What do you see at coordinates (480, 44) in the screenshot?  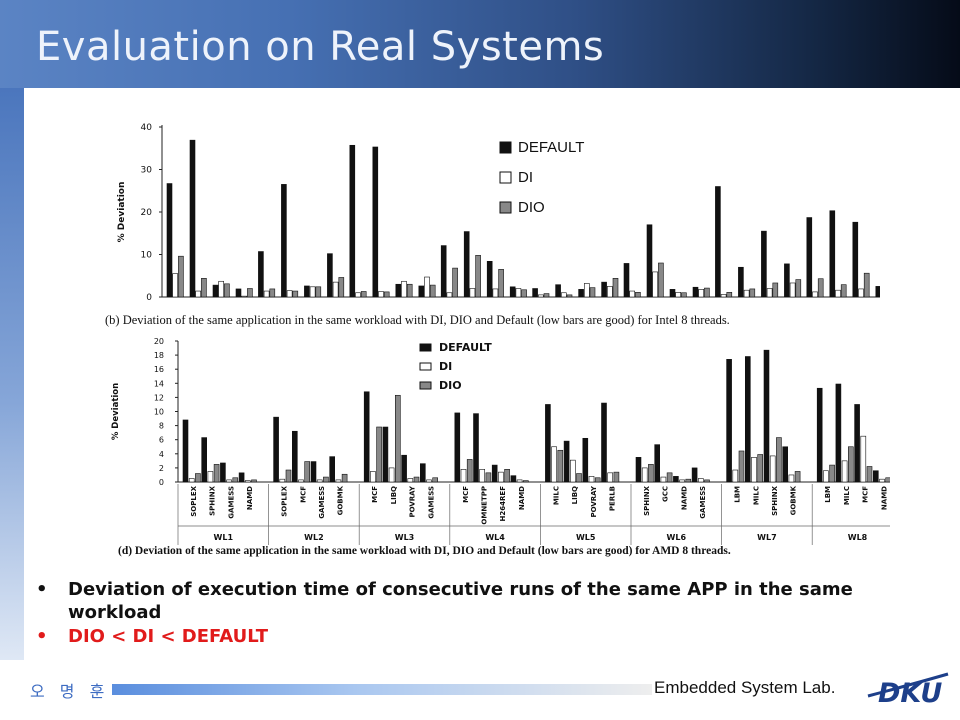 I see `title-bar` at bounding box center [480, 44].